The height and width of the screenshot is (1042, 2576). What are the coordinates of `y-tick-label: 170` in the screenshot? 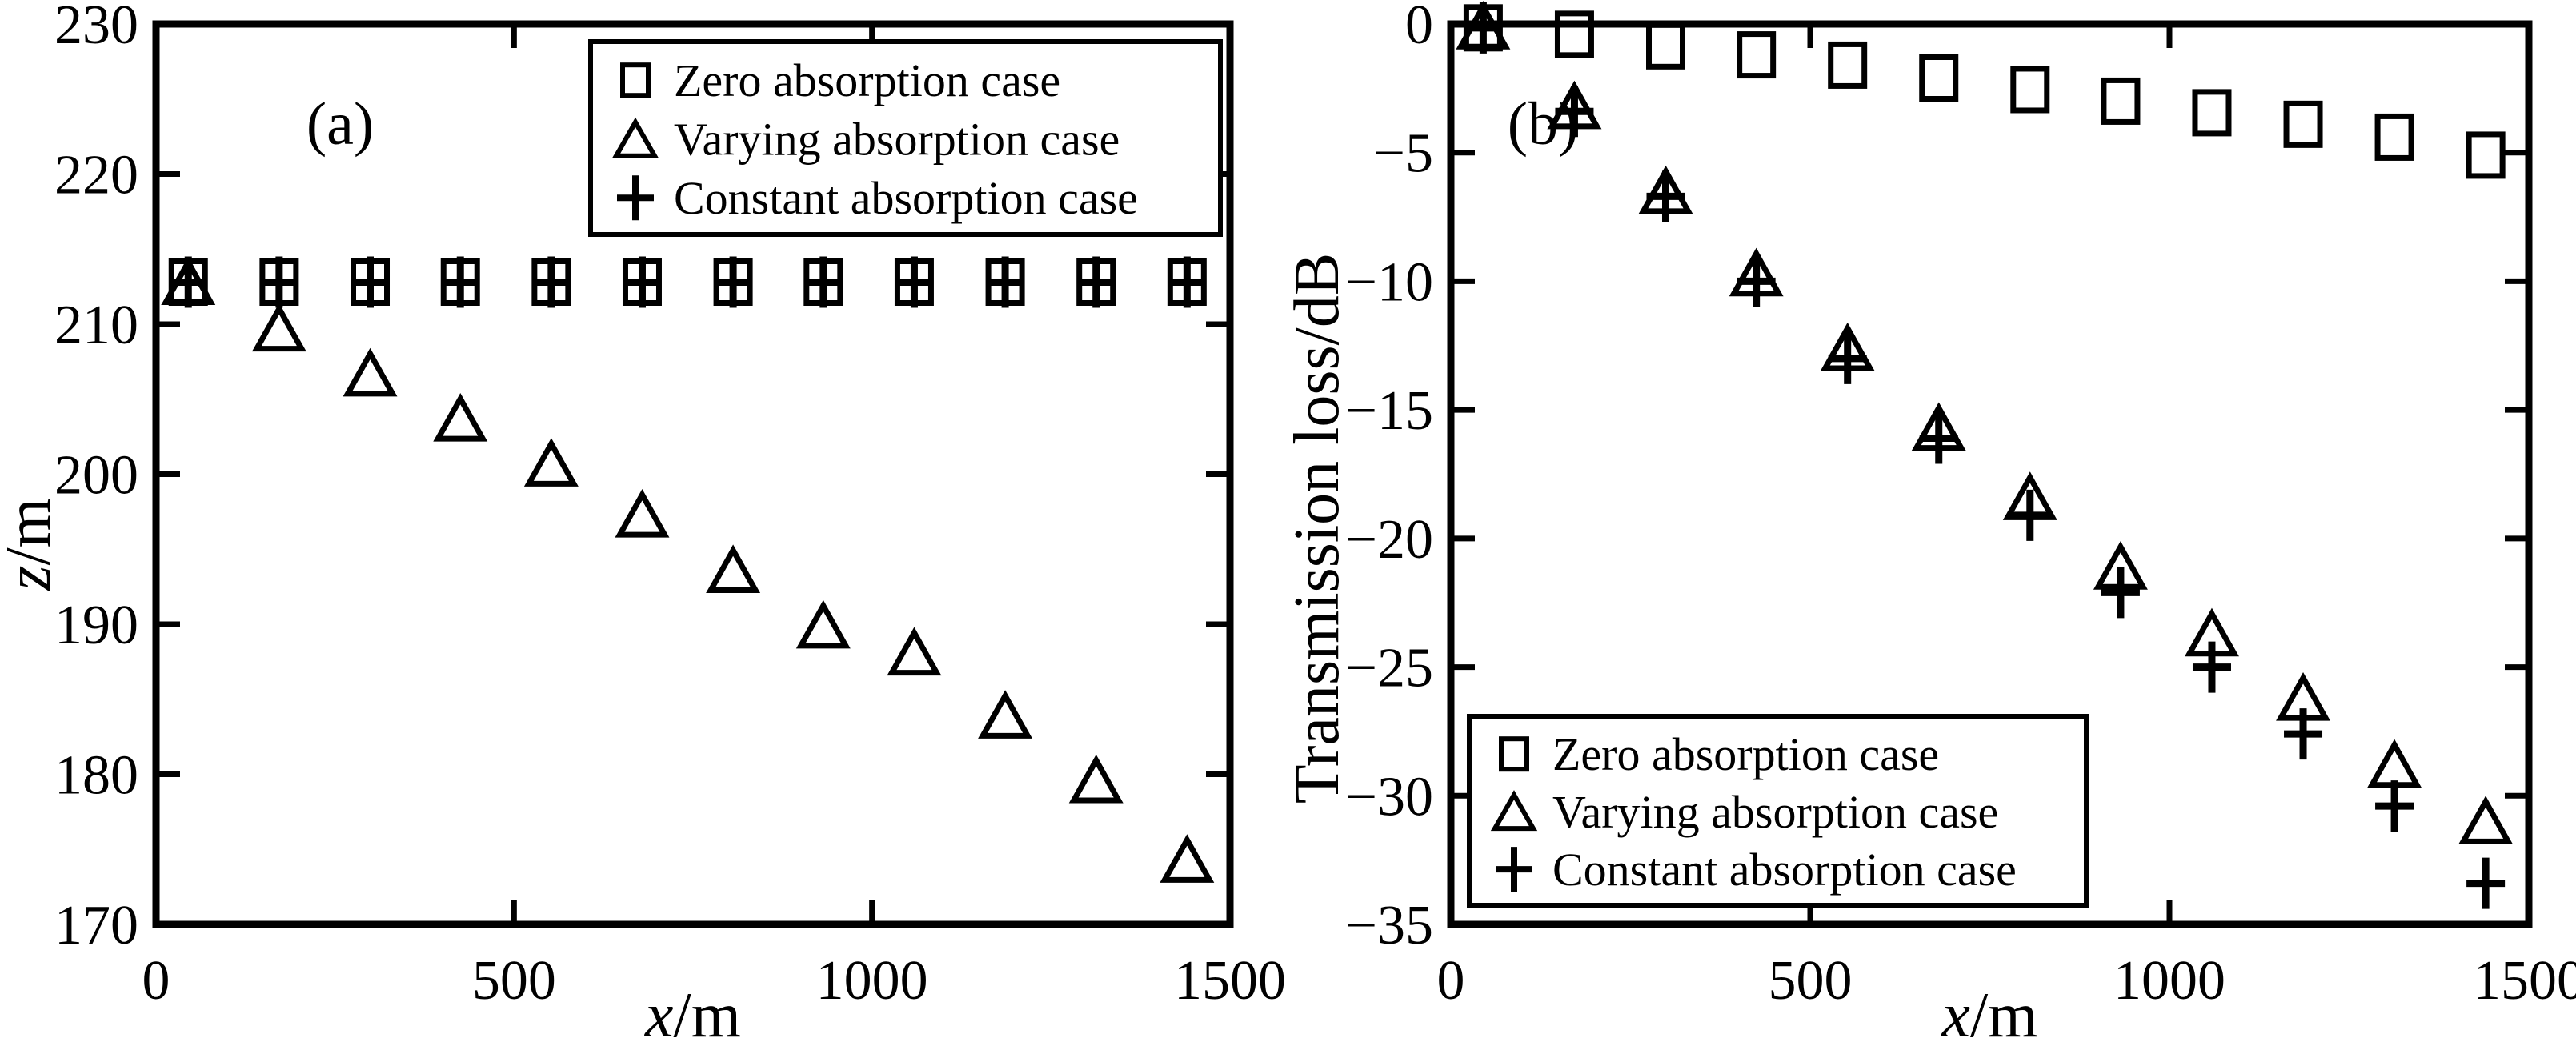 It's located at (96, 926).